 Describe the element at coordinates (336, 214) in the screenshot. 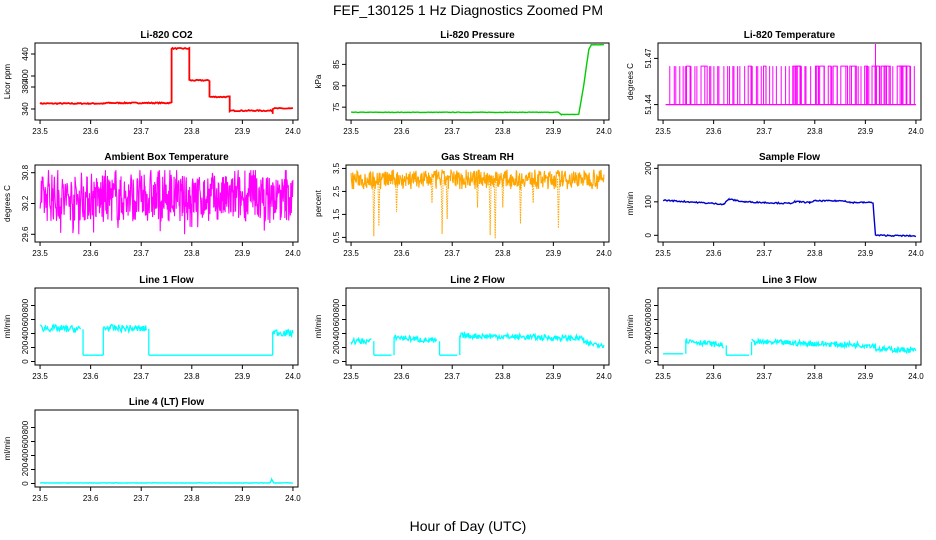

I see `y-tick-label: 1.5` at that location.